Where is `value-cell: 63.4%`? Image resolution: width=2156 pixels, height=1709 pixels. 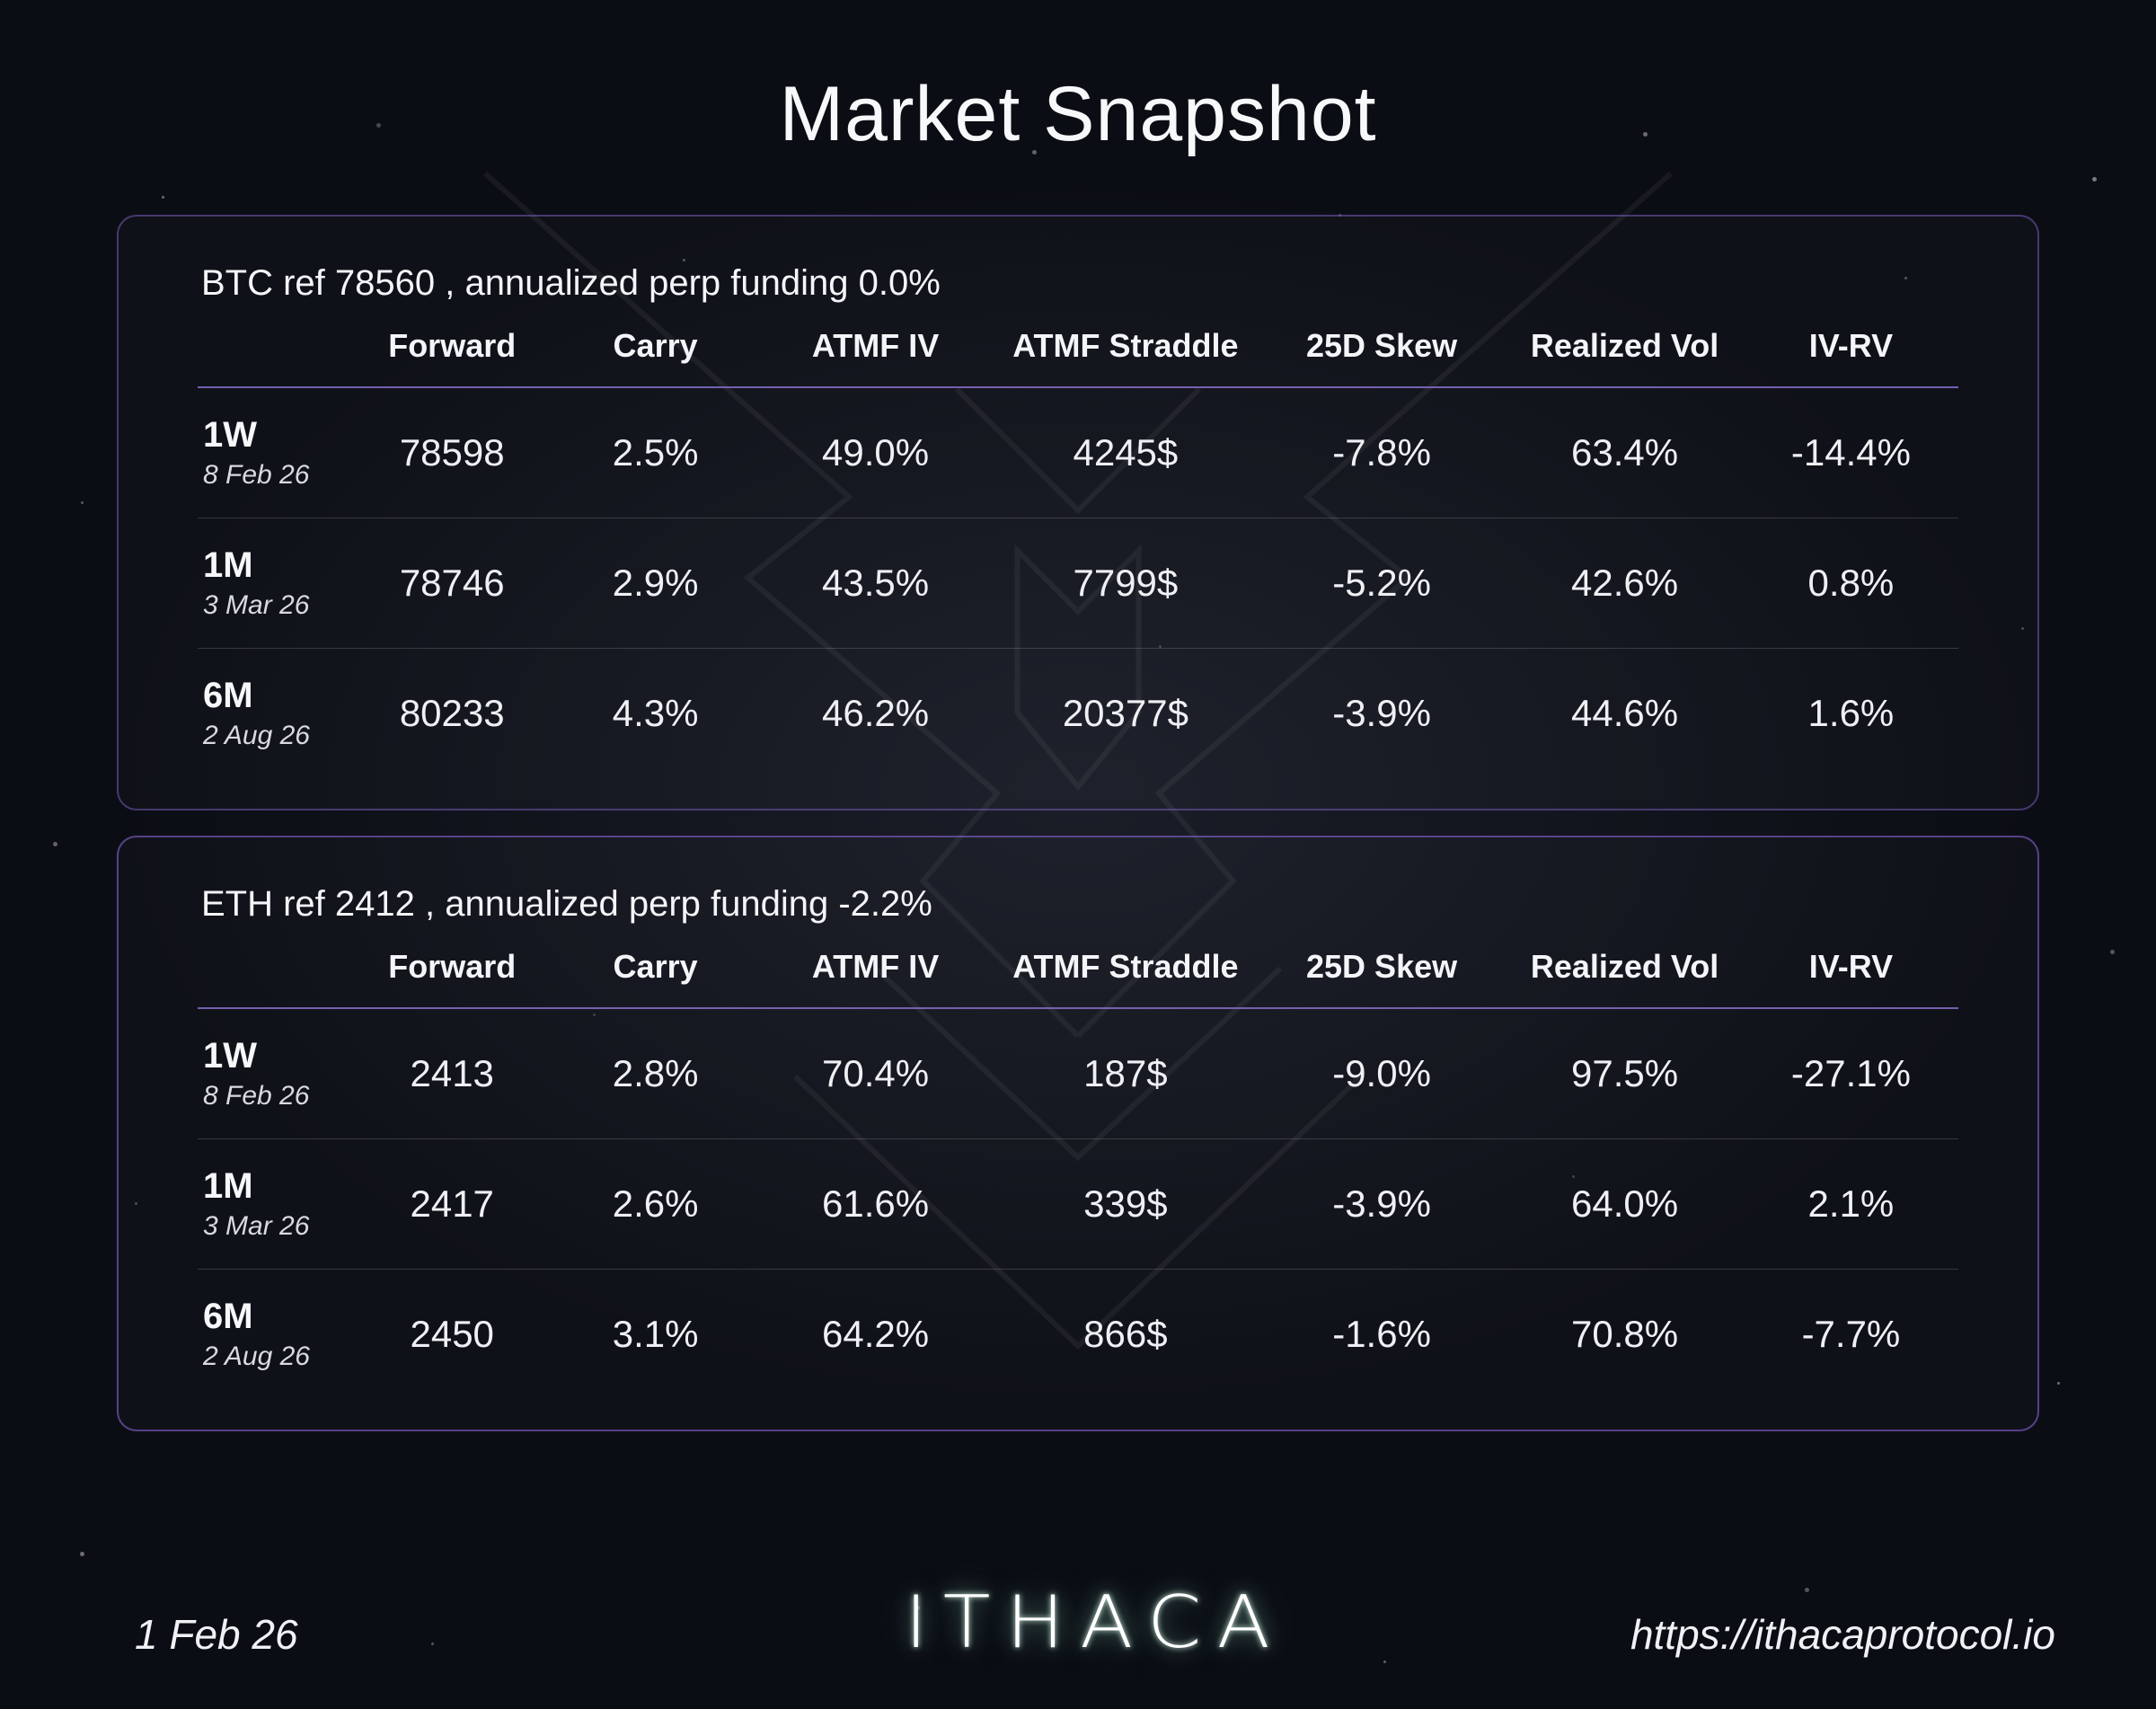 value-cell: 63.4% is located at coordinates (1625, 452).